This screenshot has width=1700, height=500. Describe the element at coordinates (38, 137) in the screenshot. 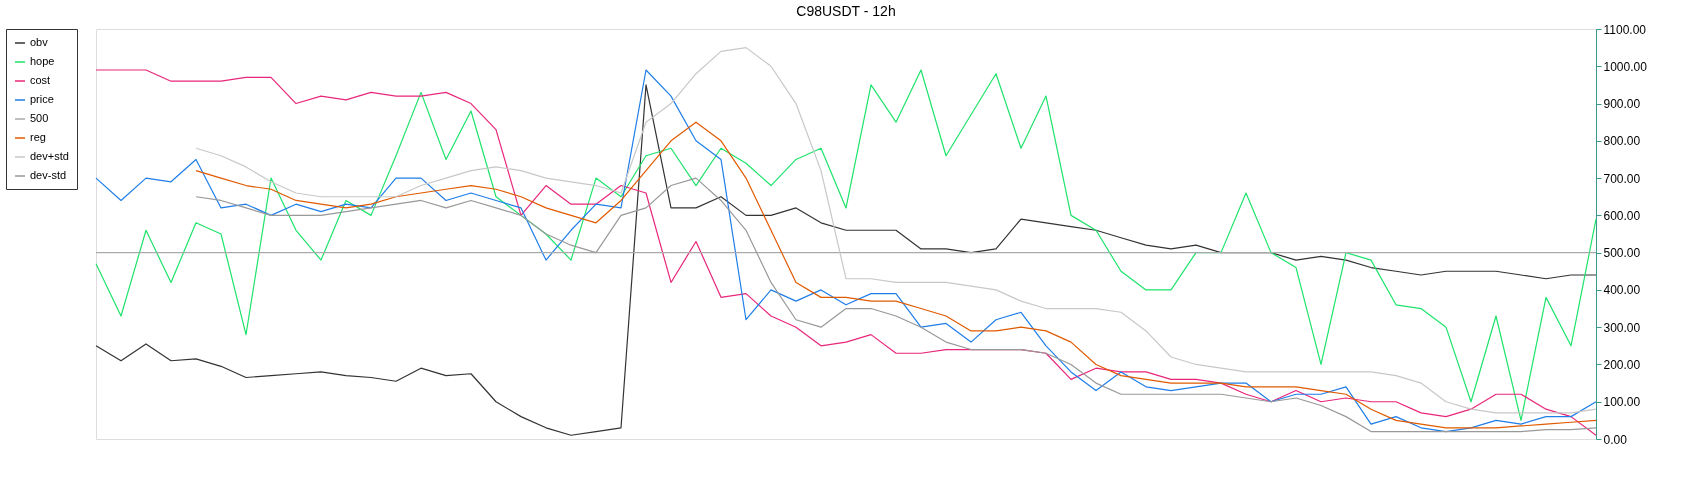

I see `legend-label: reg` at that location.